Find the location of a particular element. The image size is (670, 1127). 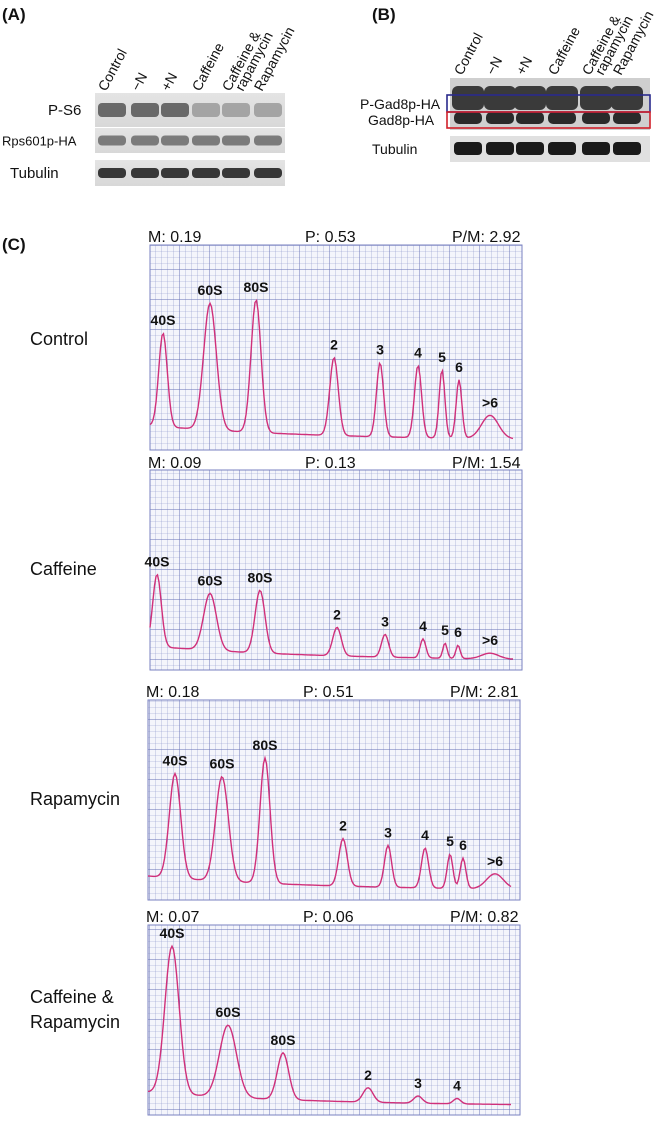

row-label: P-Gad8p-HA is located at coordinates (400, 104).